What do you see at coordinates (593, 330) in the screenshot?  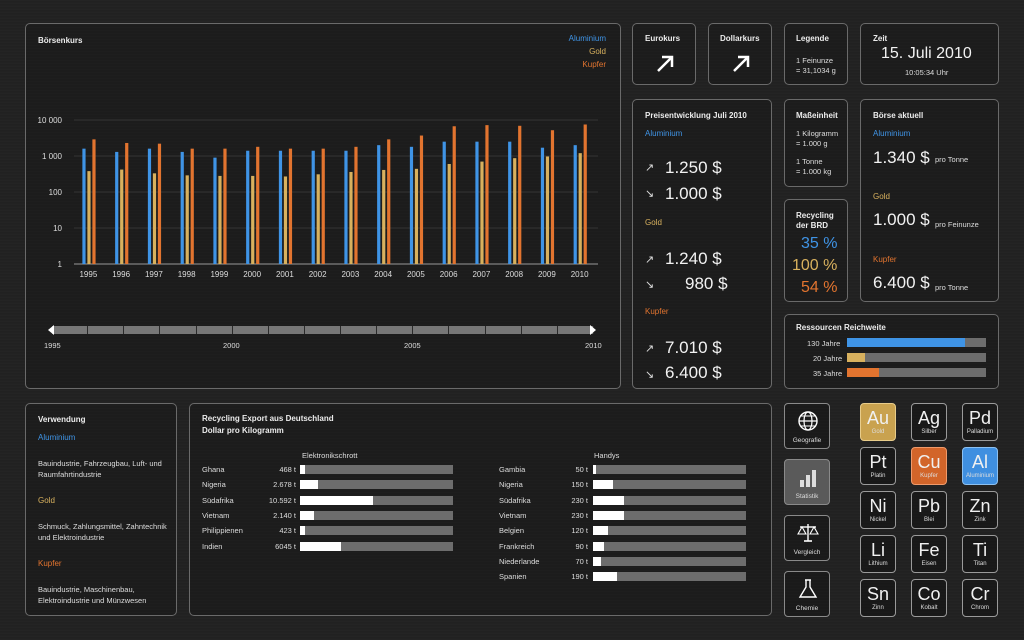 I see `timeline-handle-right` at bounding box center [593, 330].